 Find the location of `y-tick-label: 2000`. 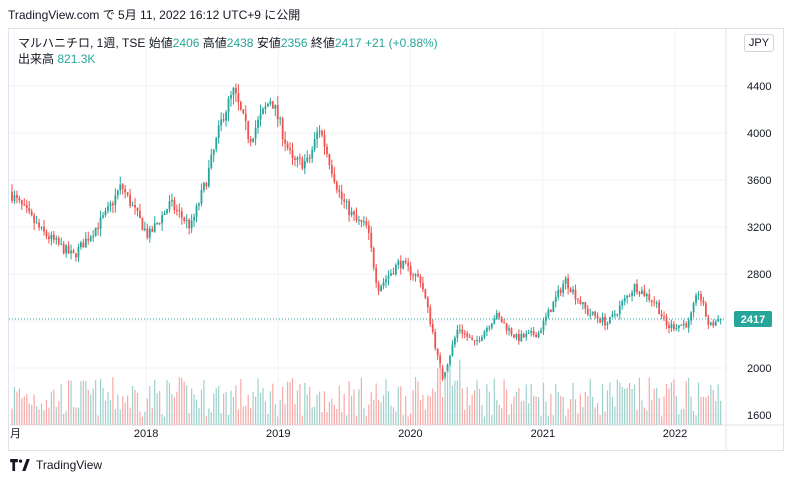

y-tick-label: 2000 is located at coordinates (759, 369).